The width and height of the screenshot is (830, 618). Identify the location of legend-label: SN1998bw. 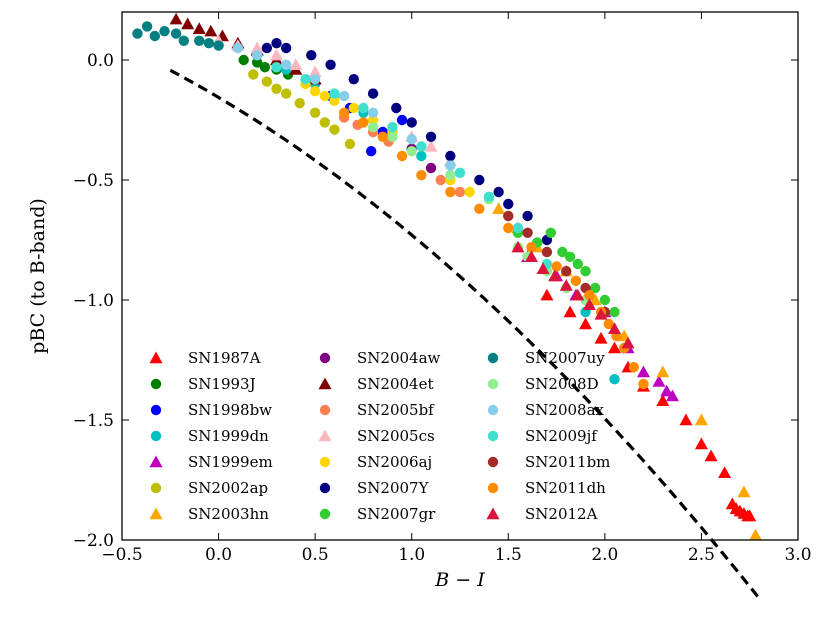
(230, 410).